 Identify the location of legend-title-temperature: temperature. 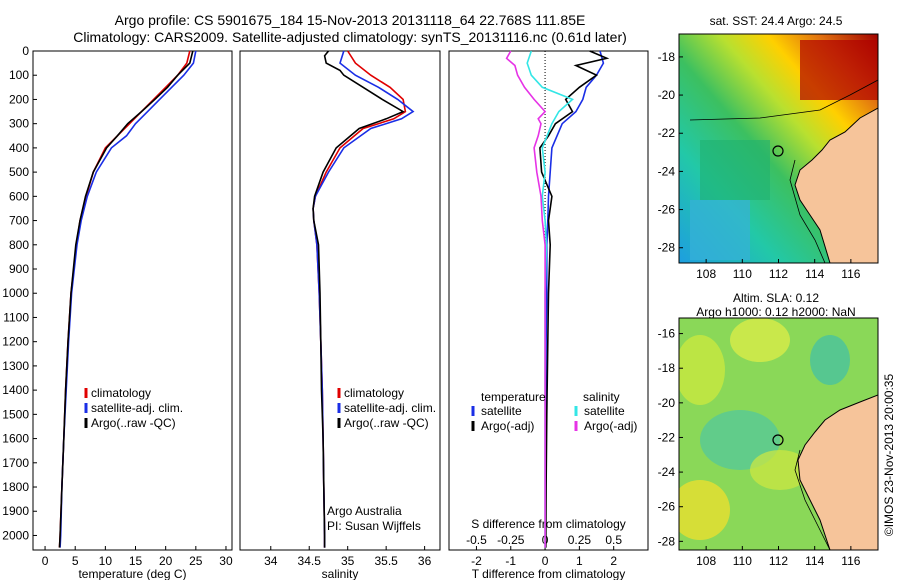
(513, 397).